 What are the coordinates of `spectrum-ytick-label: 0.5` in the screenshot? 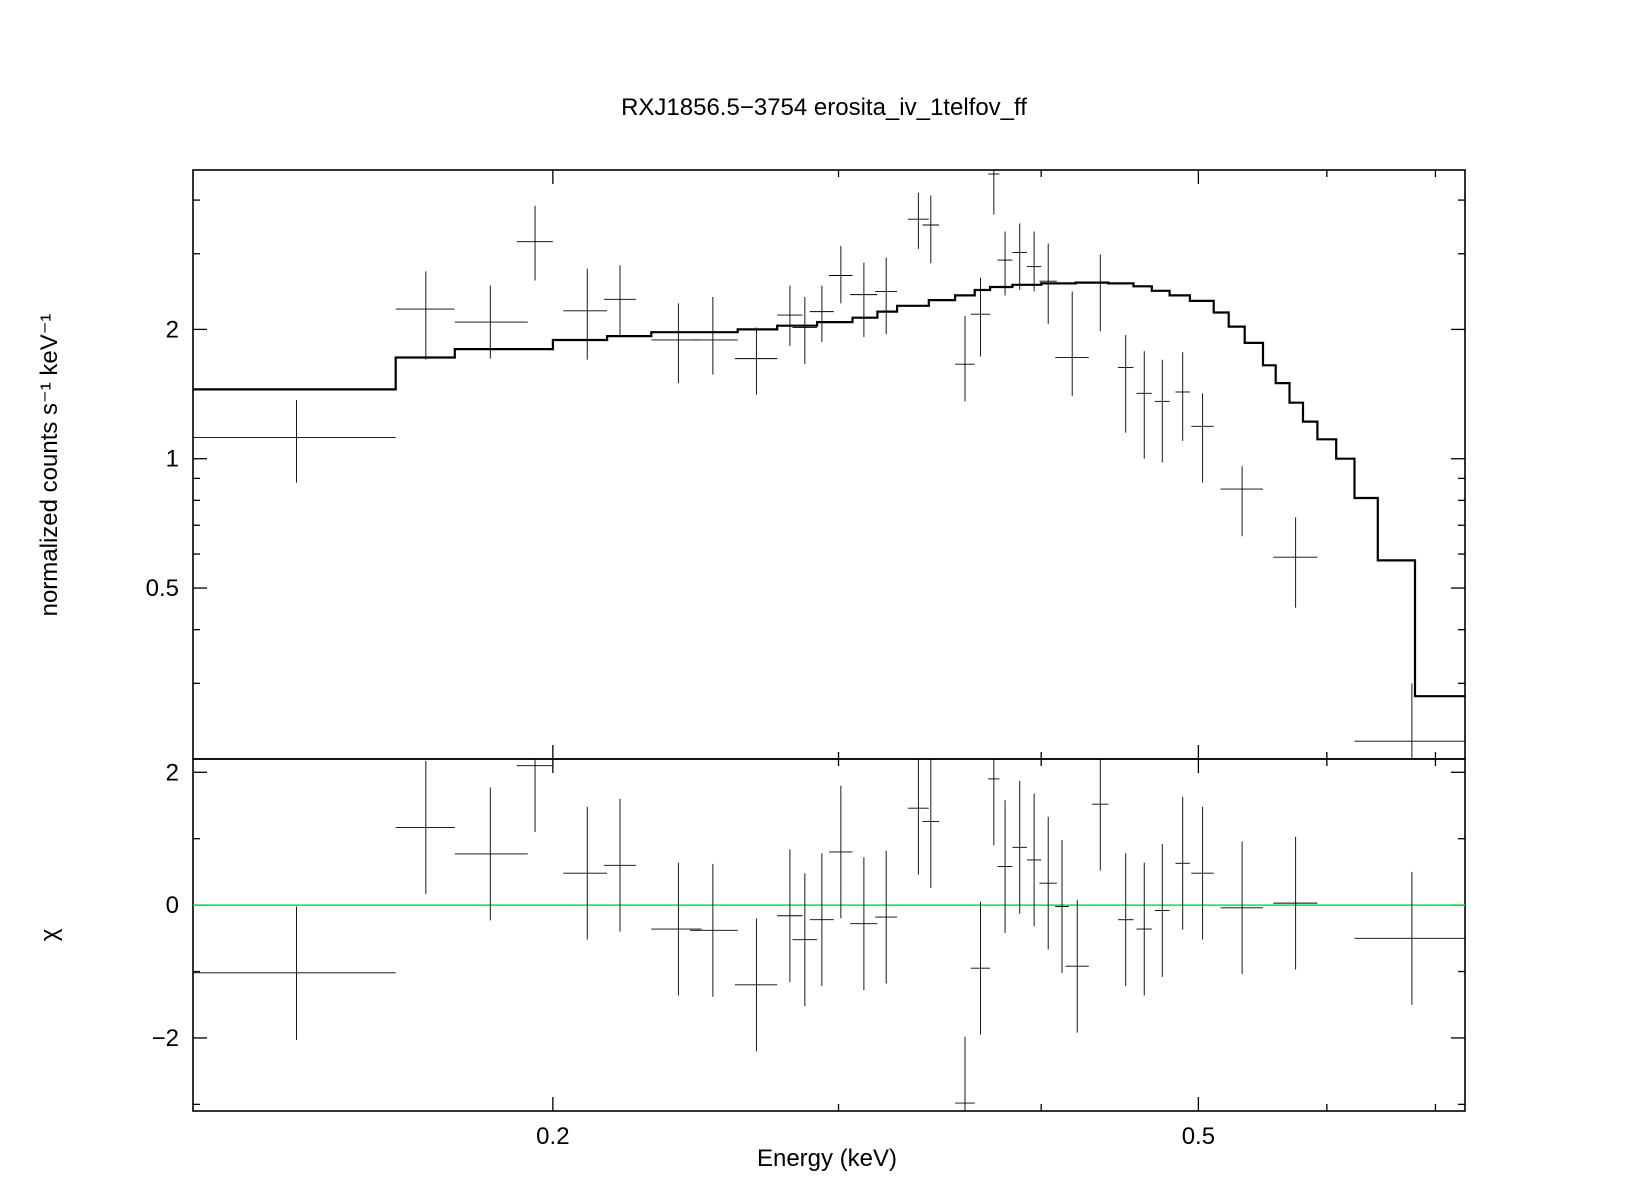 It's located at (162, 588).